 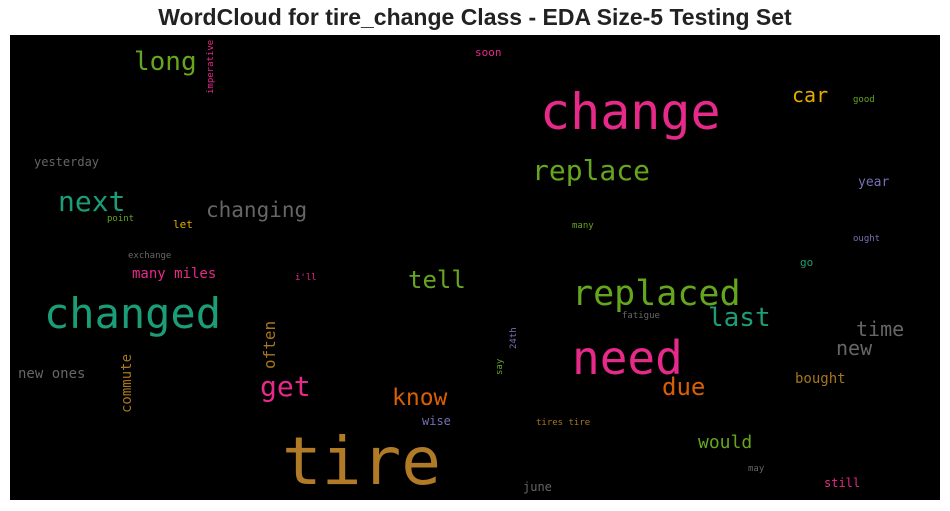 What do you see at coordinates (257, 210) in the screenshot?
I see `word-changing: changing` at bounding box center [257, 210].